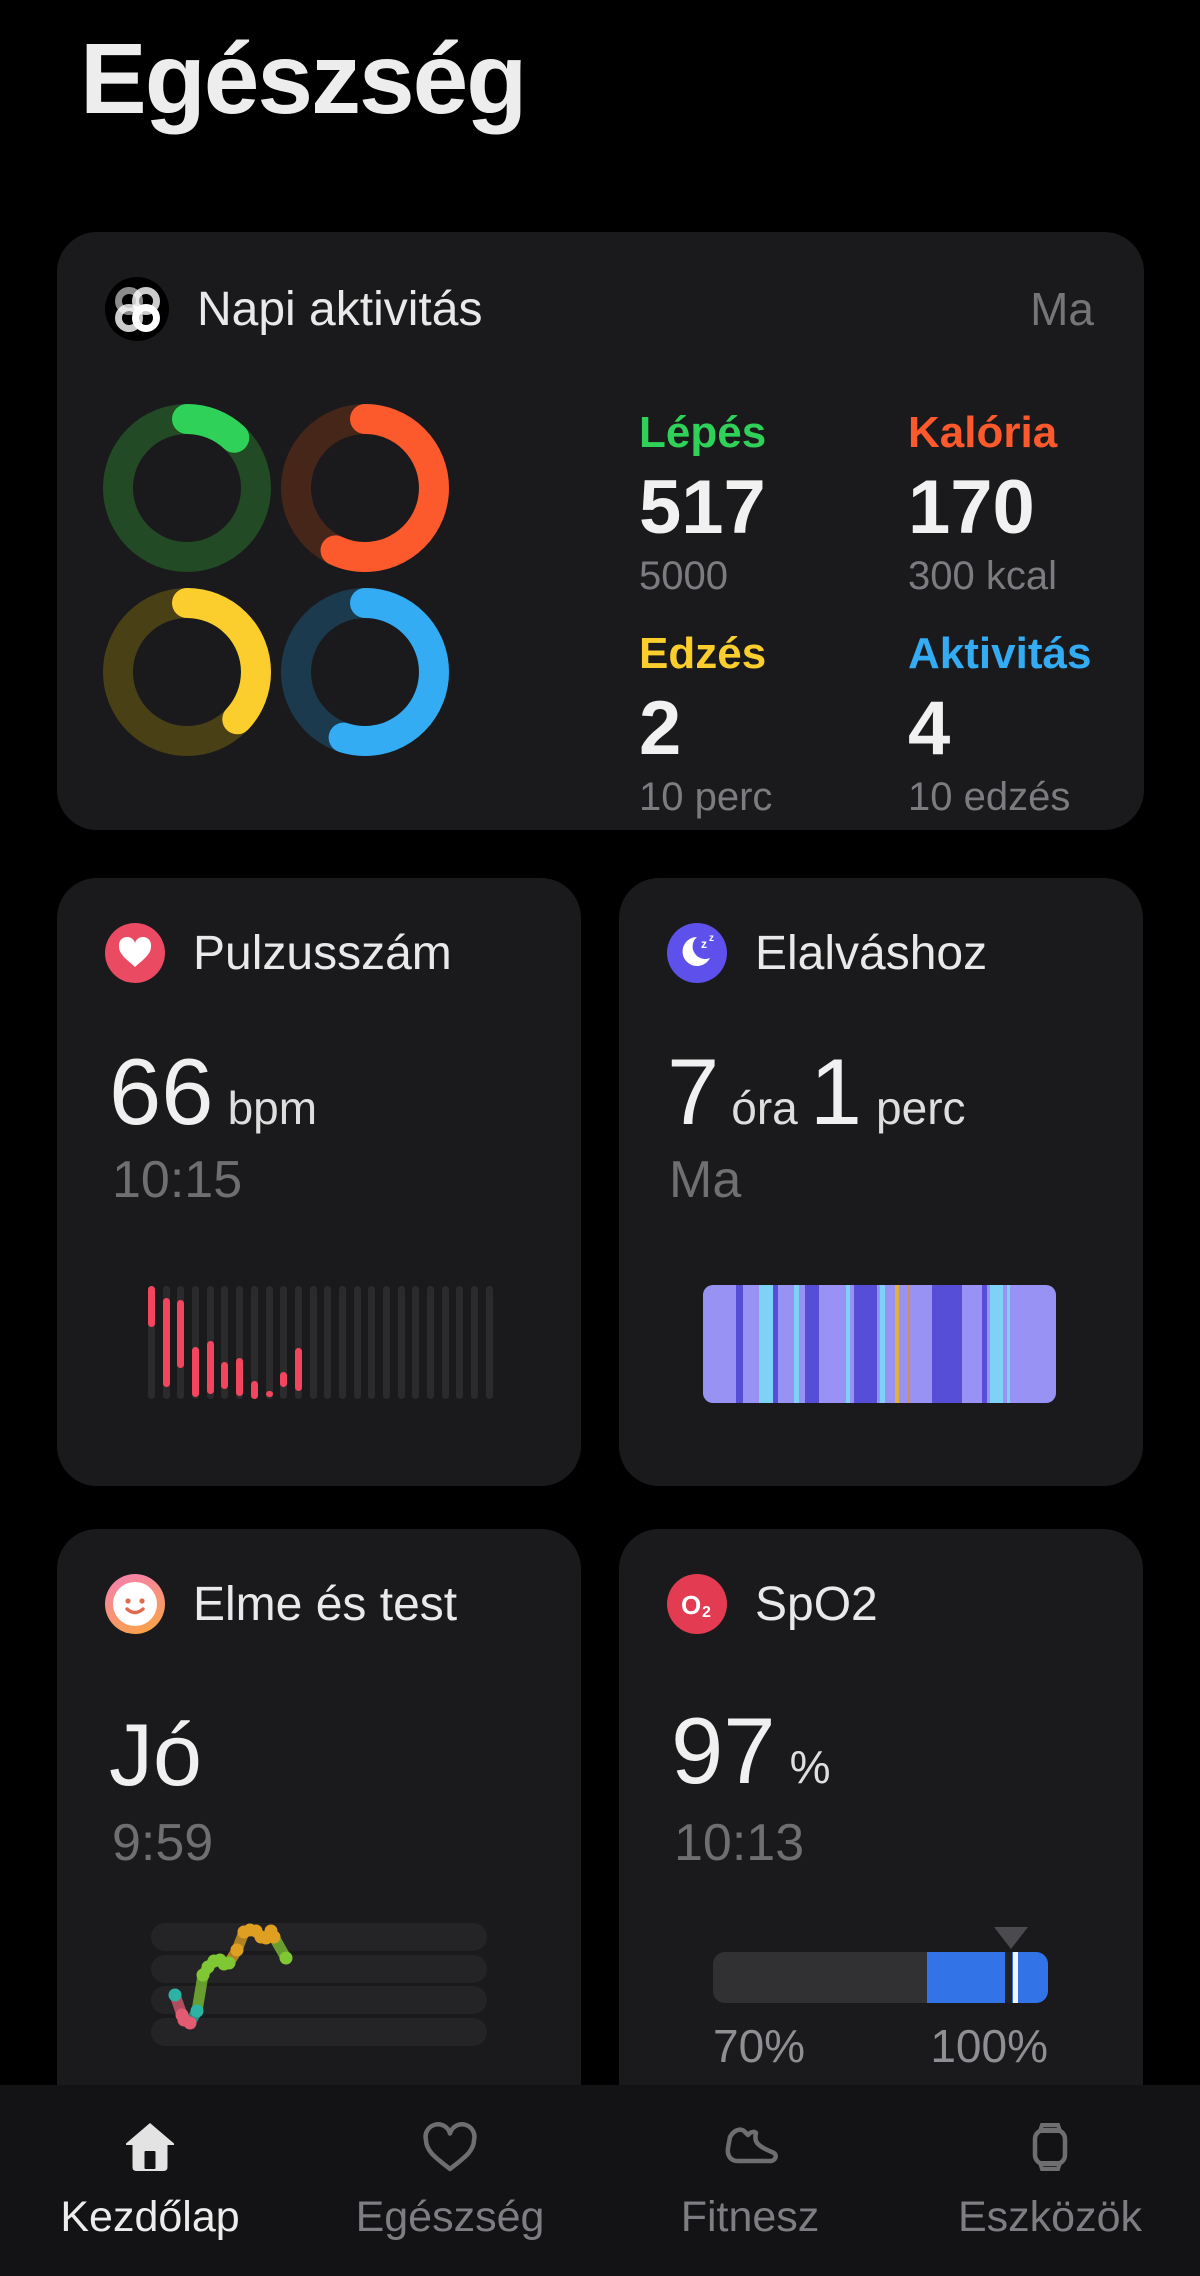  I want to click on mind-body-card: Elme és test Jó 9:59, so click(319, 1829).